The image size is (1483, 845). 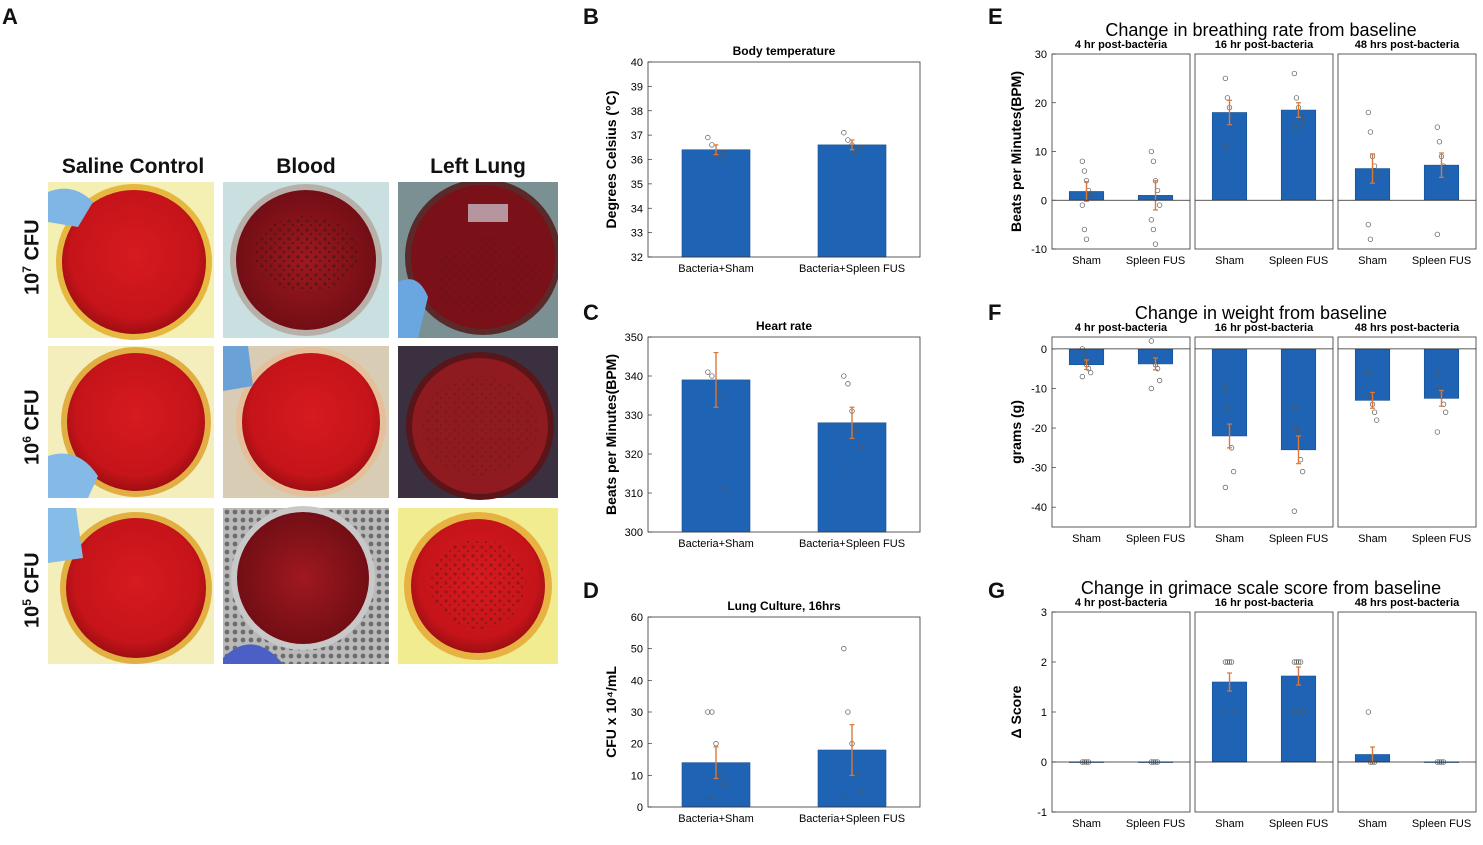 I want to click on y-tick-label: 10, so click(x=637, y=776).